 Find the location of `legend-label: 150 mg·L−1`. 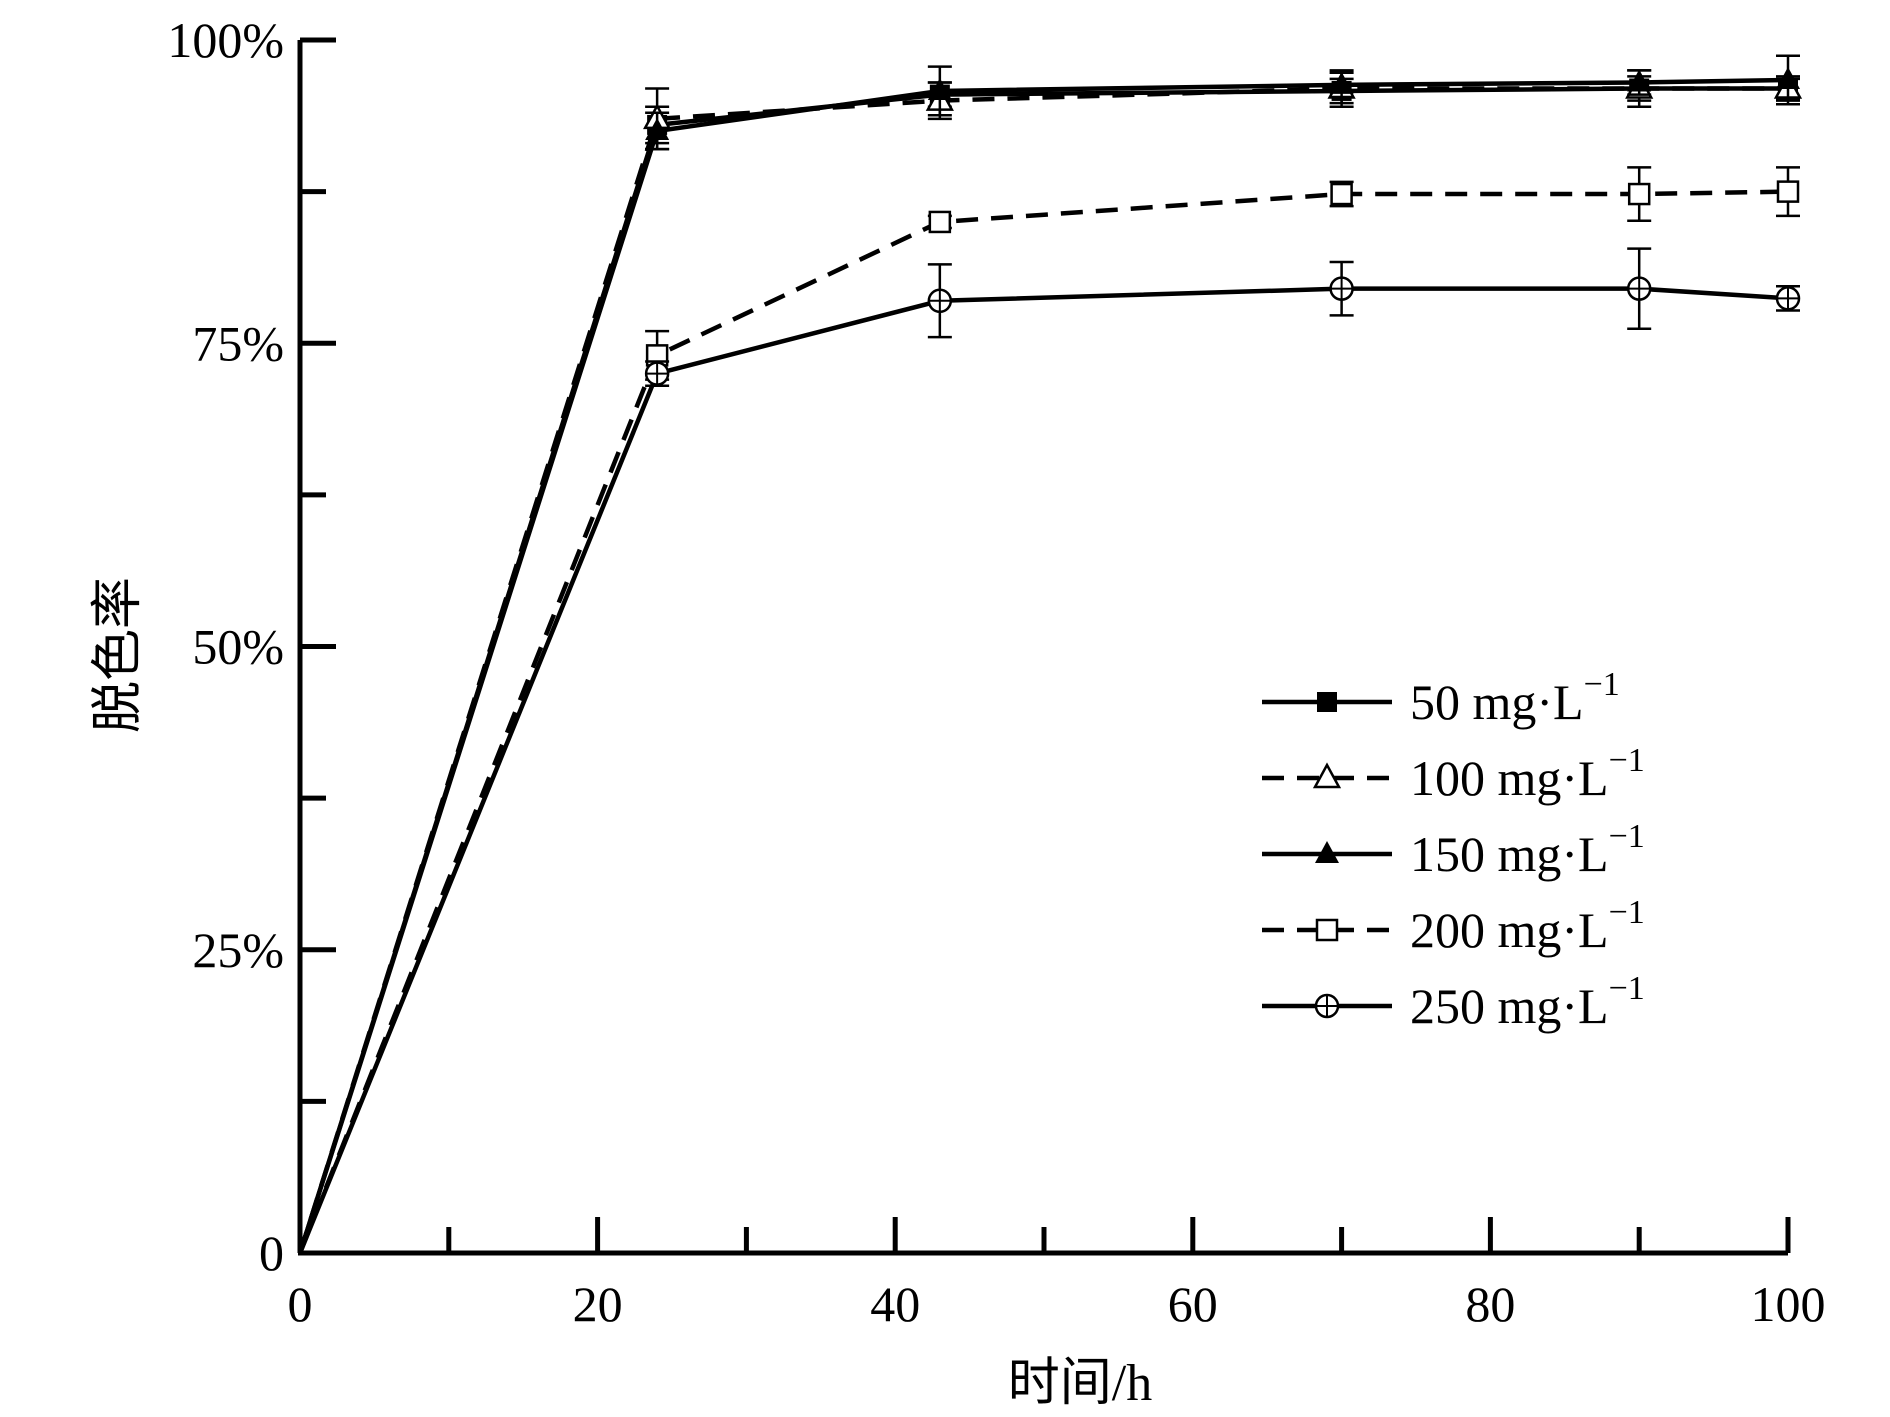

legend-label: 150 mg·L−1 is located at coordinates (1527, 850).